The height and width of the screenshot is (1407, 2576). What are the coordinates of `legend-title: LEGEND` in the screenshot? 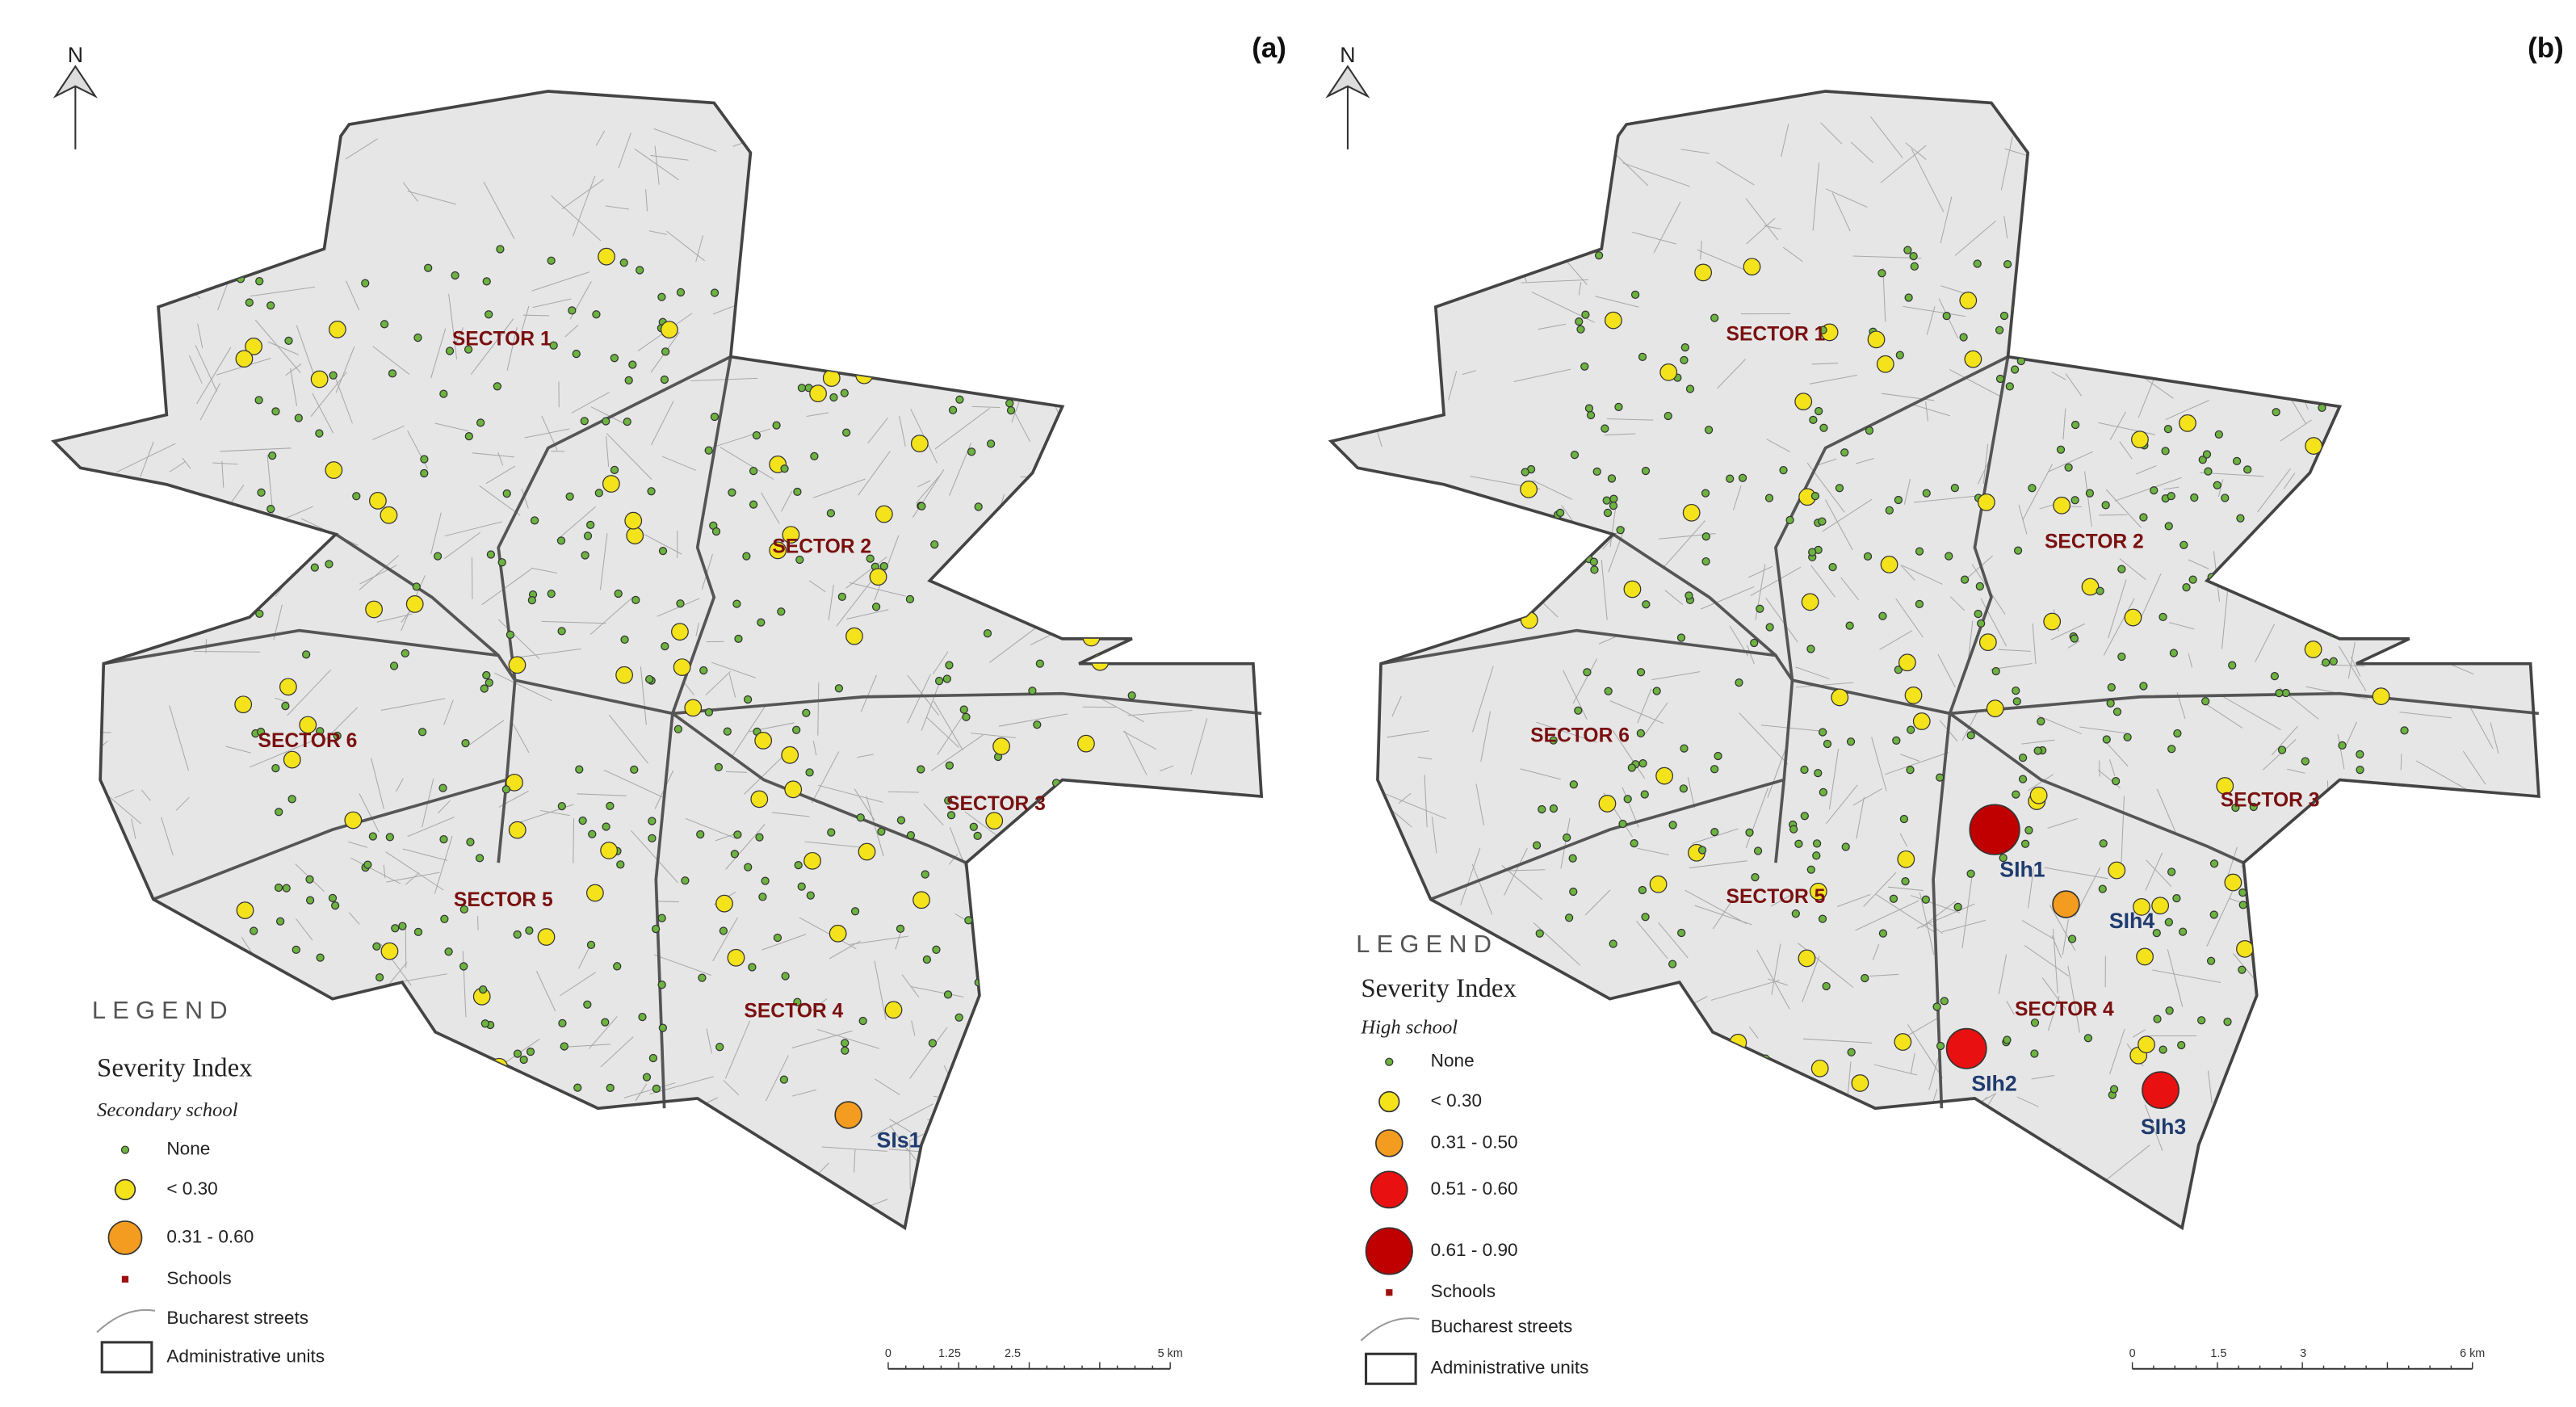 It's located at (1427, 944).